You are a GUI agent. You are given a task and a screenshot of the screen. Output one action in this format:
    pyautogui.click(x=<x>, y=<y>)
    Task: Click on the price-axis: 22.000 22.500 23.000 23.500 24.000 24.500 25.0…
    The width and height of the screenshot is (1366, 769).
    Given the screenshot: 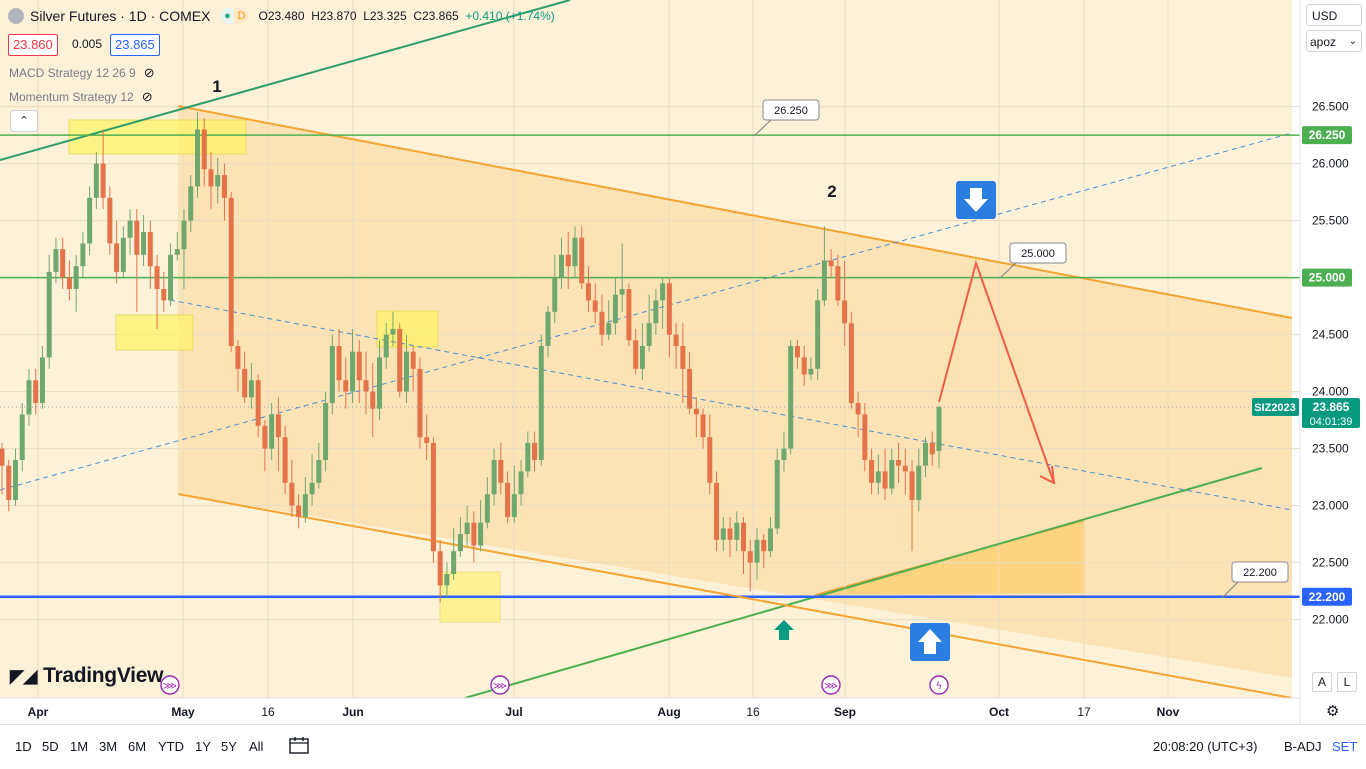 What is the action you would take?
    pyautogui.click(x=1330, y=363)
    